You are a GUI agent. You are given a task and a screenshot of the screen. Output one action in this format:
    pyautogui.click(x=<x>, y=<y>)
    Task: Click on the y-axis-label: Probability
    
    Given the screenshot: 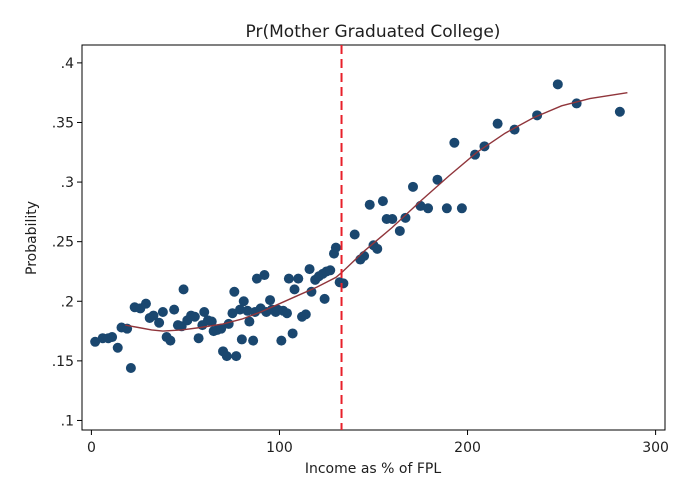 What is the action you would take?
    pyautogui.click(x=32, y=238)
    